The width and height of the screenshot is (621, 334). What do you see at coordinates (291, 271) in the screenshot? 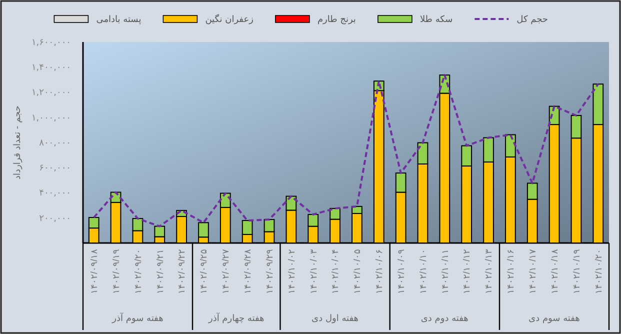
I see `x-tick-label: ۱۴۰۲/۱۰/۰۲` at bounding box center [291, 271].